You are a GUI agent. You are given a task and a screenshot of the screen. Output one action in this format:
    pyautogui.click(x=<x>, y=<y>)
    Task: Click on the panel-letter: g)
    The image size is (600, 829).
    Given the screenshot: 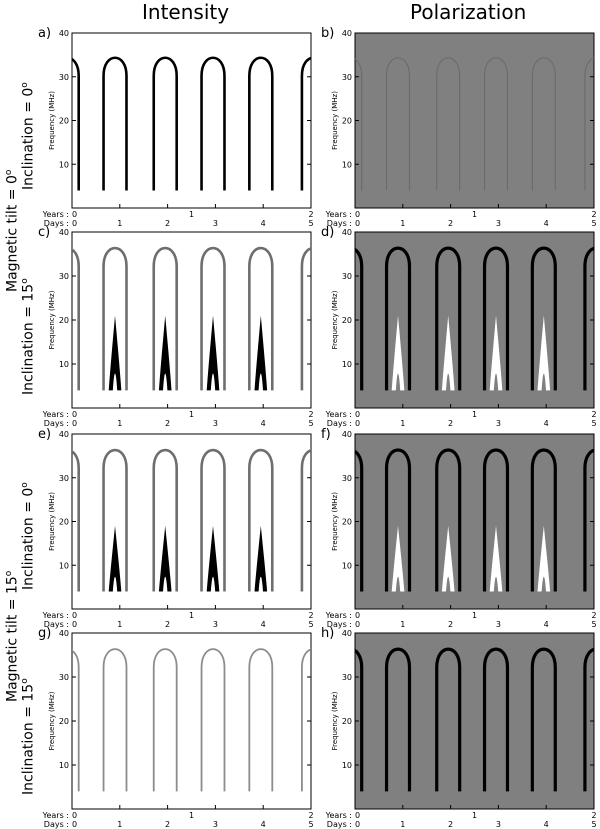 What is the action you would take?
    pyautogui.click(x=44, y=633)
    